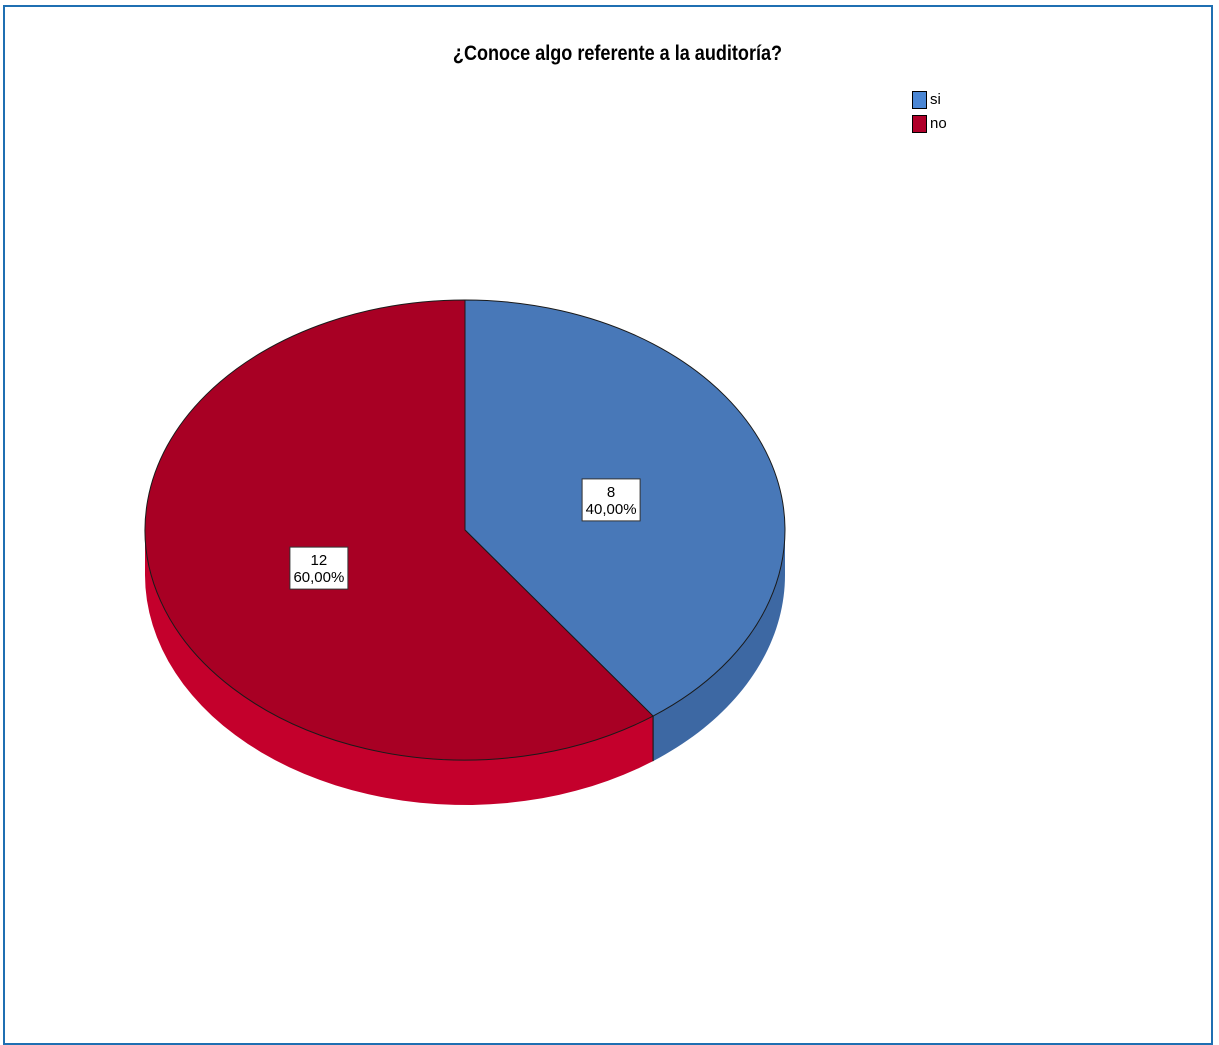  What do you see at coordinates (611, 492) in the screenshot?
I see `data-label-count: 8` at bounding box center [611, 492].